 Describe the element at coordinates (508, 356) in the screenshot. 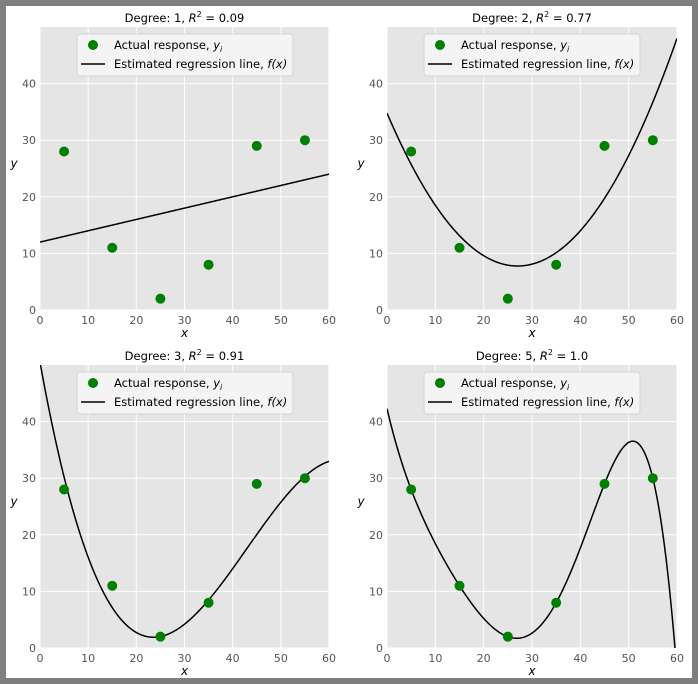

I see `title-prefix: Degree: 5,` at that location.